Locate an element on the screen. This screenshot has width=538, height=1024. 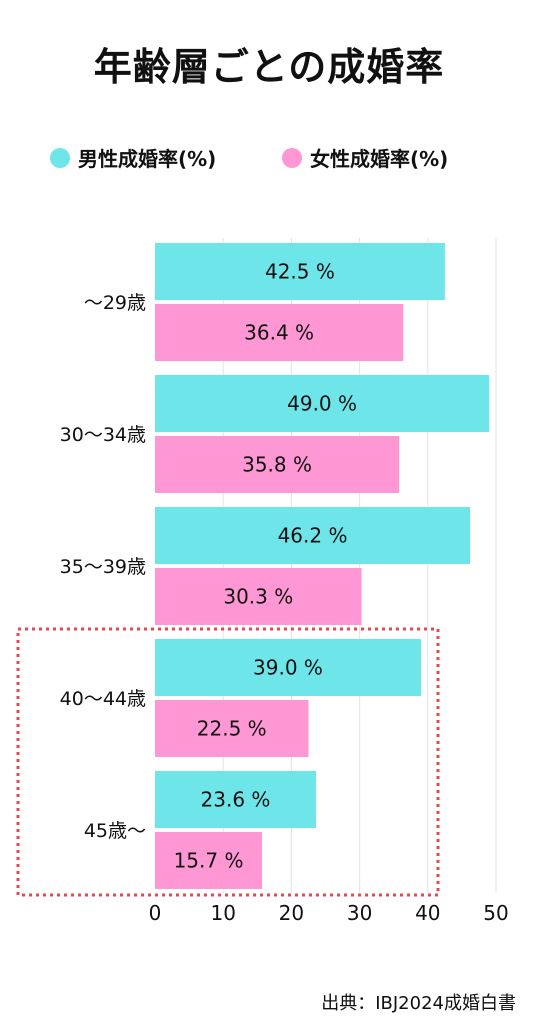
data-label-female-0: 36.4 % is located at coordinates (279, 333).